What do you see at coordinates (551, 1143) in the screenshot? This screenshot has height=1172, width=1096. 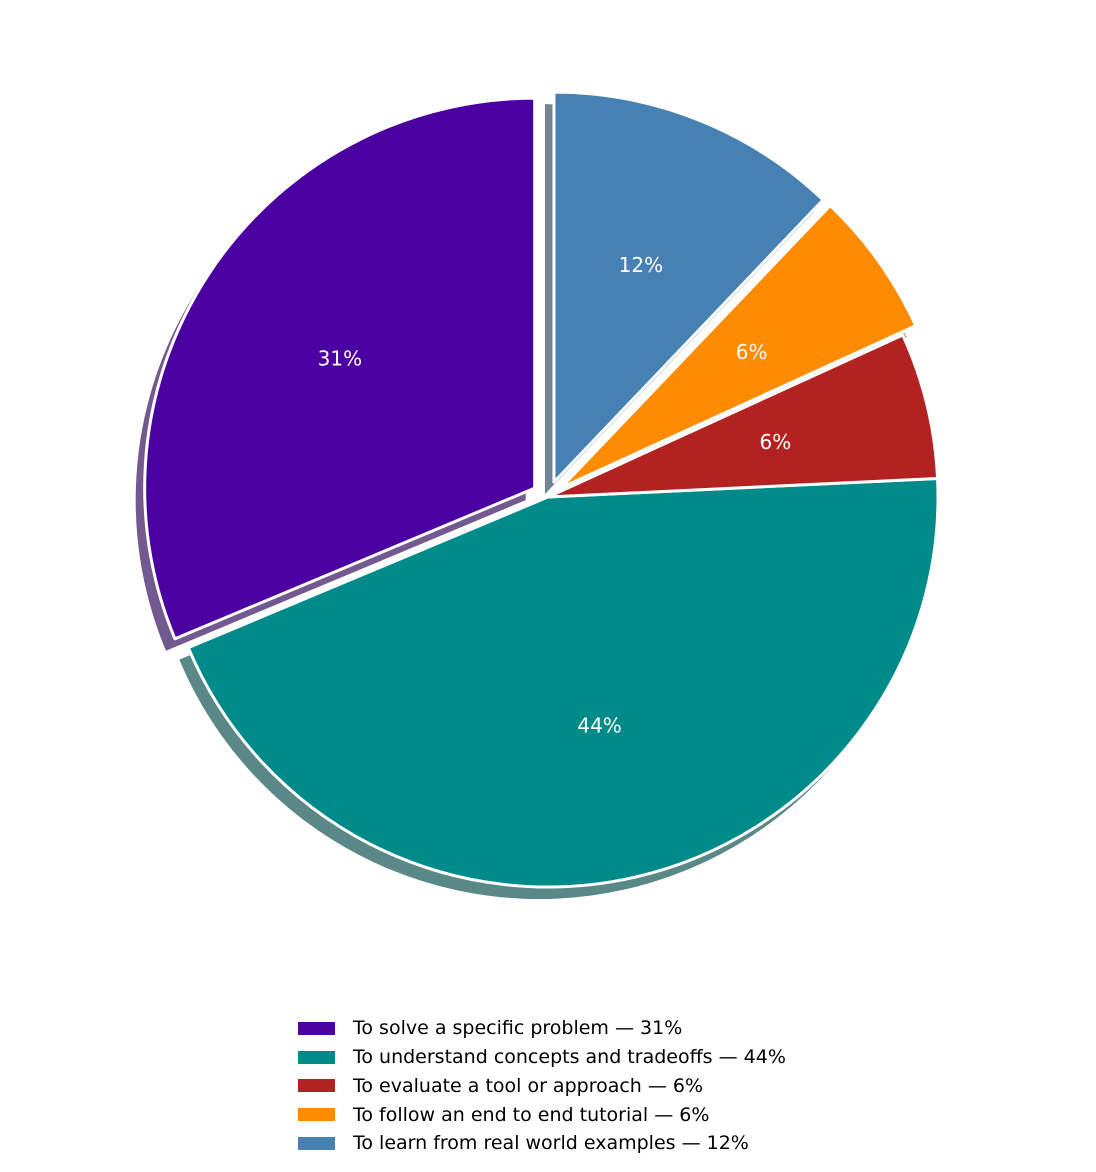 I see `legend-label: To learn from real world examples — 12%` at bounding box center [551, 1143].